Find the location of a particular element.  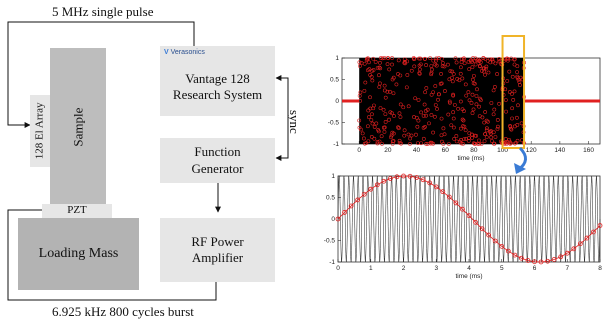

x-tick-label: 160 is located at coordinates (588, 150).